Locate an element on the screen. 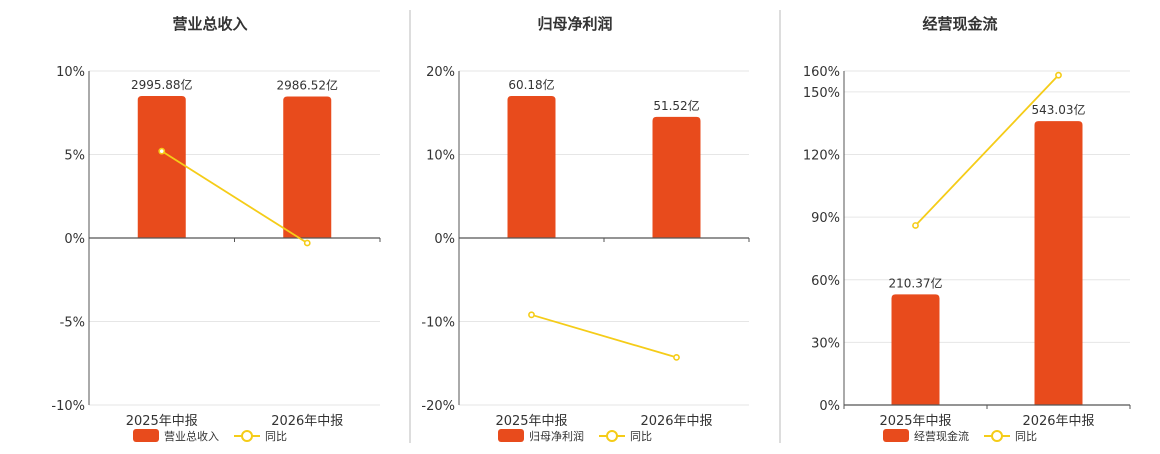  legend-bar-label: 归母净利润 is located at coordinates (556, 436).